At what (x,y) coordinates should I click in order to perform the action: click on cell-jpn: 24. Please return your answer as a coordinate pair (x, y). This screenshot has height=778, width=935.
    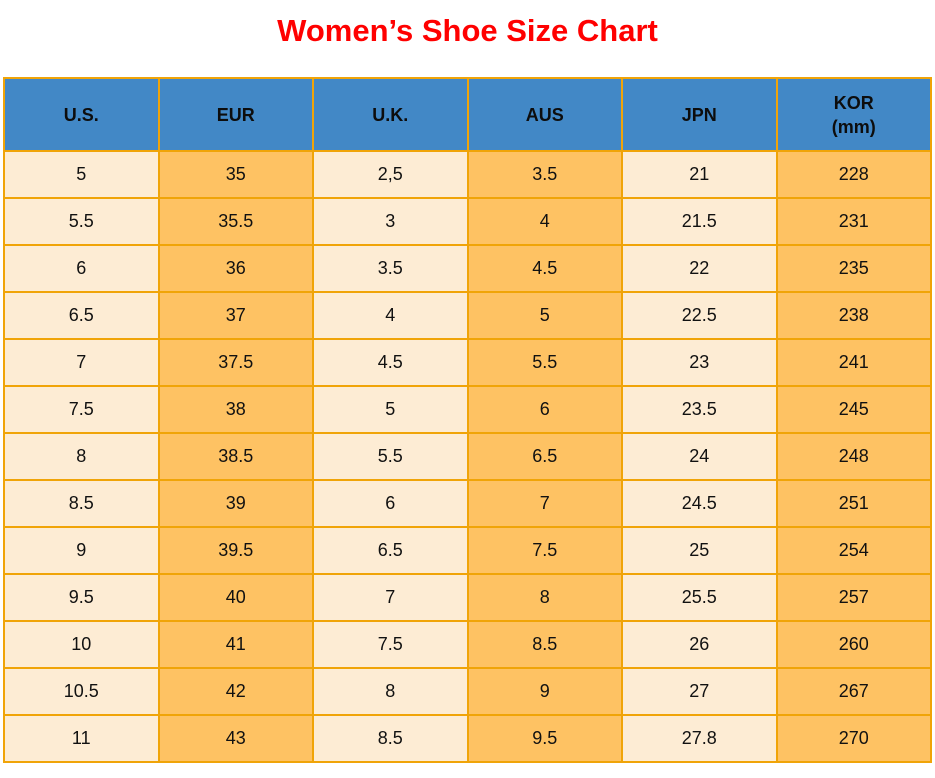
    Looking at the image, I should click on (699, 456).